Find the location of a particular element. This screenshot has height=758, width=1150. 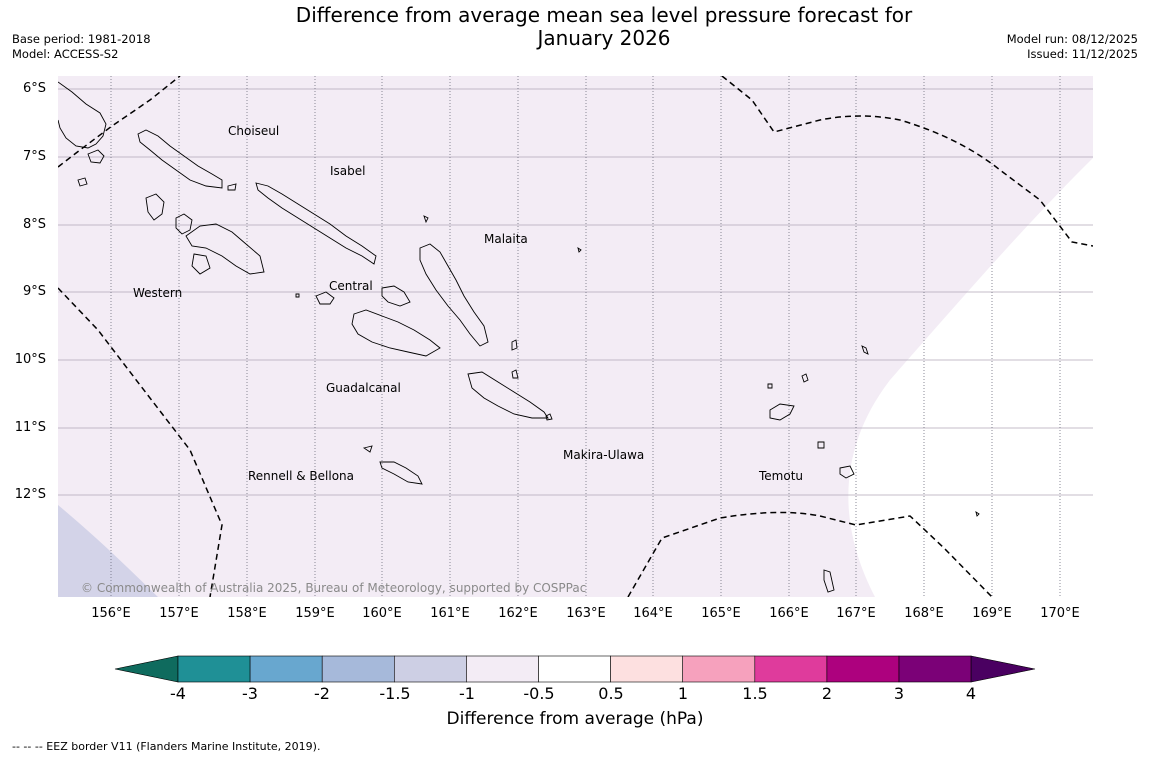

region-label-western: Western is located at coordinates (157, 293).